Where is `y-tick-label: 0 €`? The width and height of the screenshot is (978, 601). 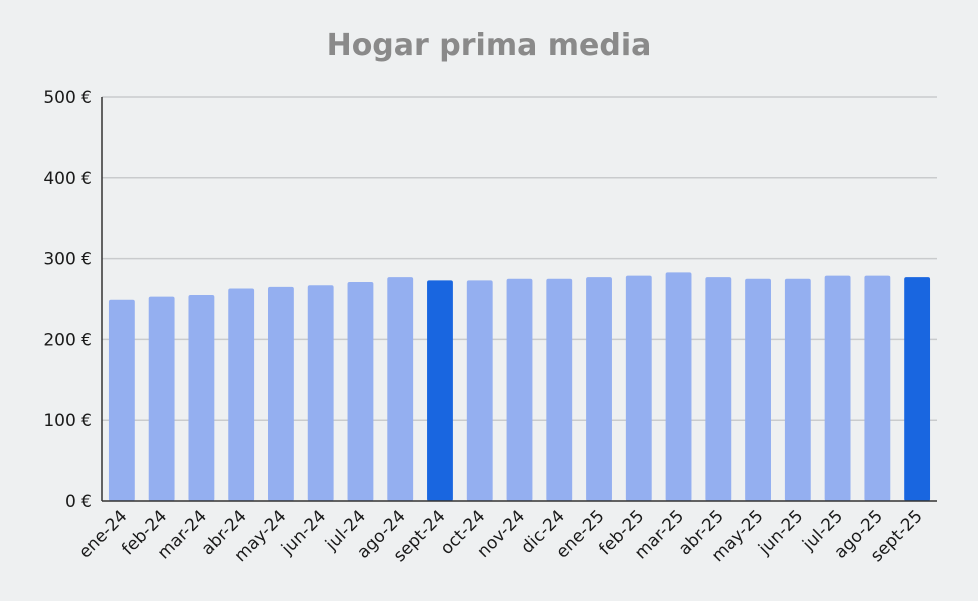 y-tick-label: 0 € is located at coordinates (78, 502).